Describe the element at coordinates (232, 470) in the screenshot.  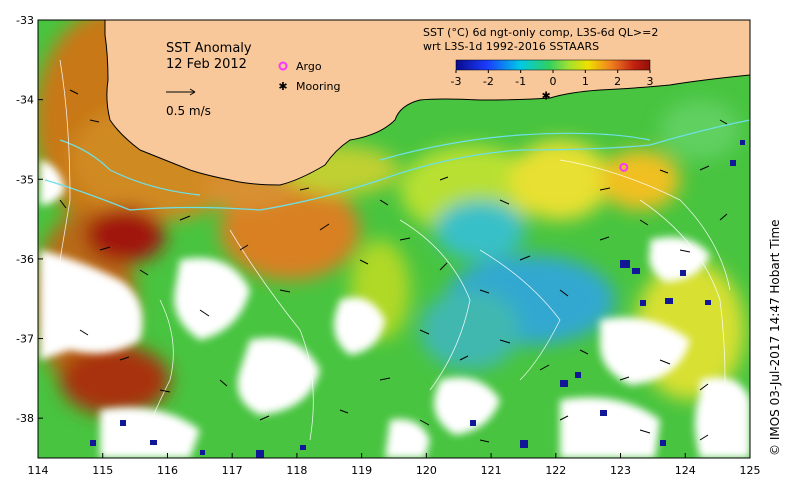
I see `x-tick-label: 117` at that location.